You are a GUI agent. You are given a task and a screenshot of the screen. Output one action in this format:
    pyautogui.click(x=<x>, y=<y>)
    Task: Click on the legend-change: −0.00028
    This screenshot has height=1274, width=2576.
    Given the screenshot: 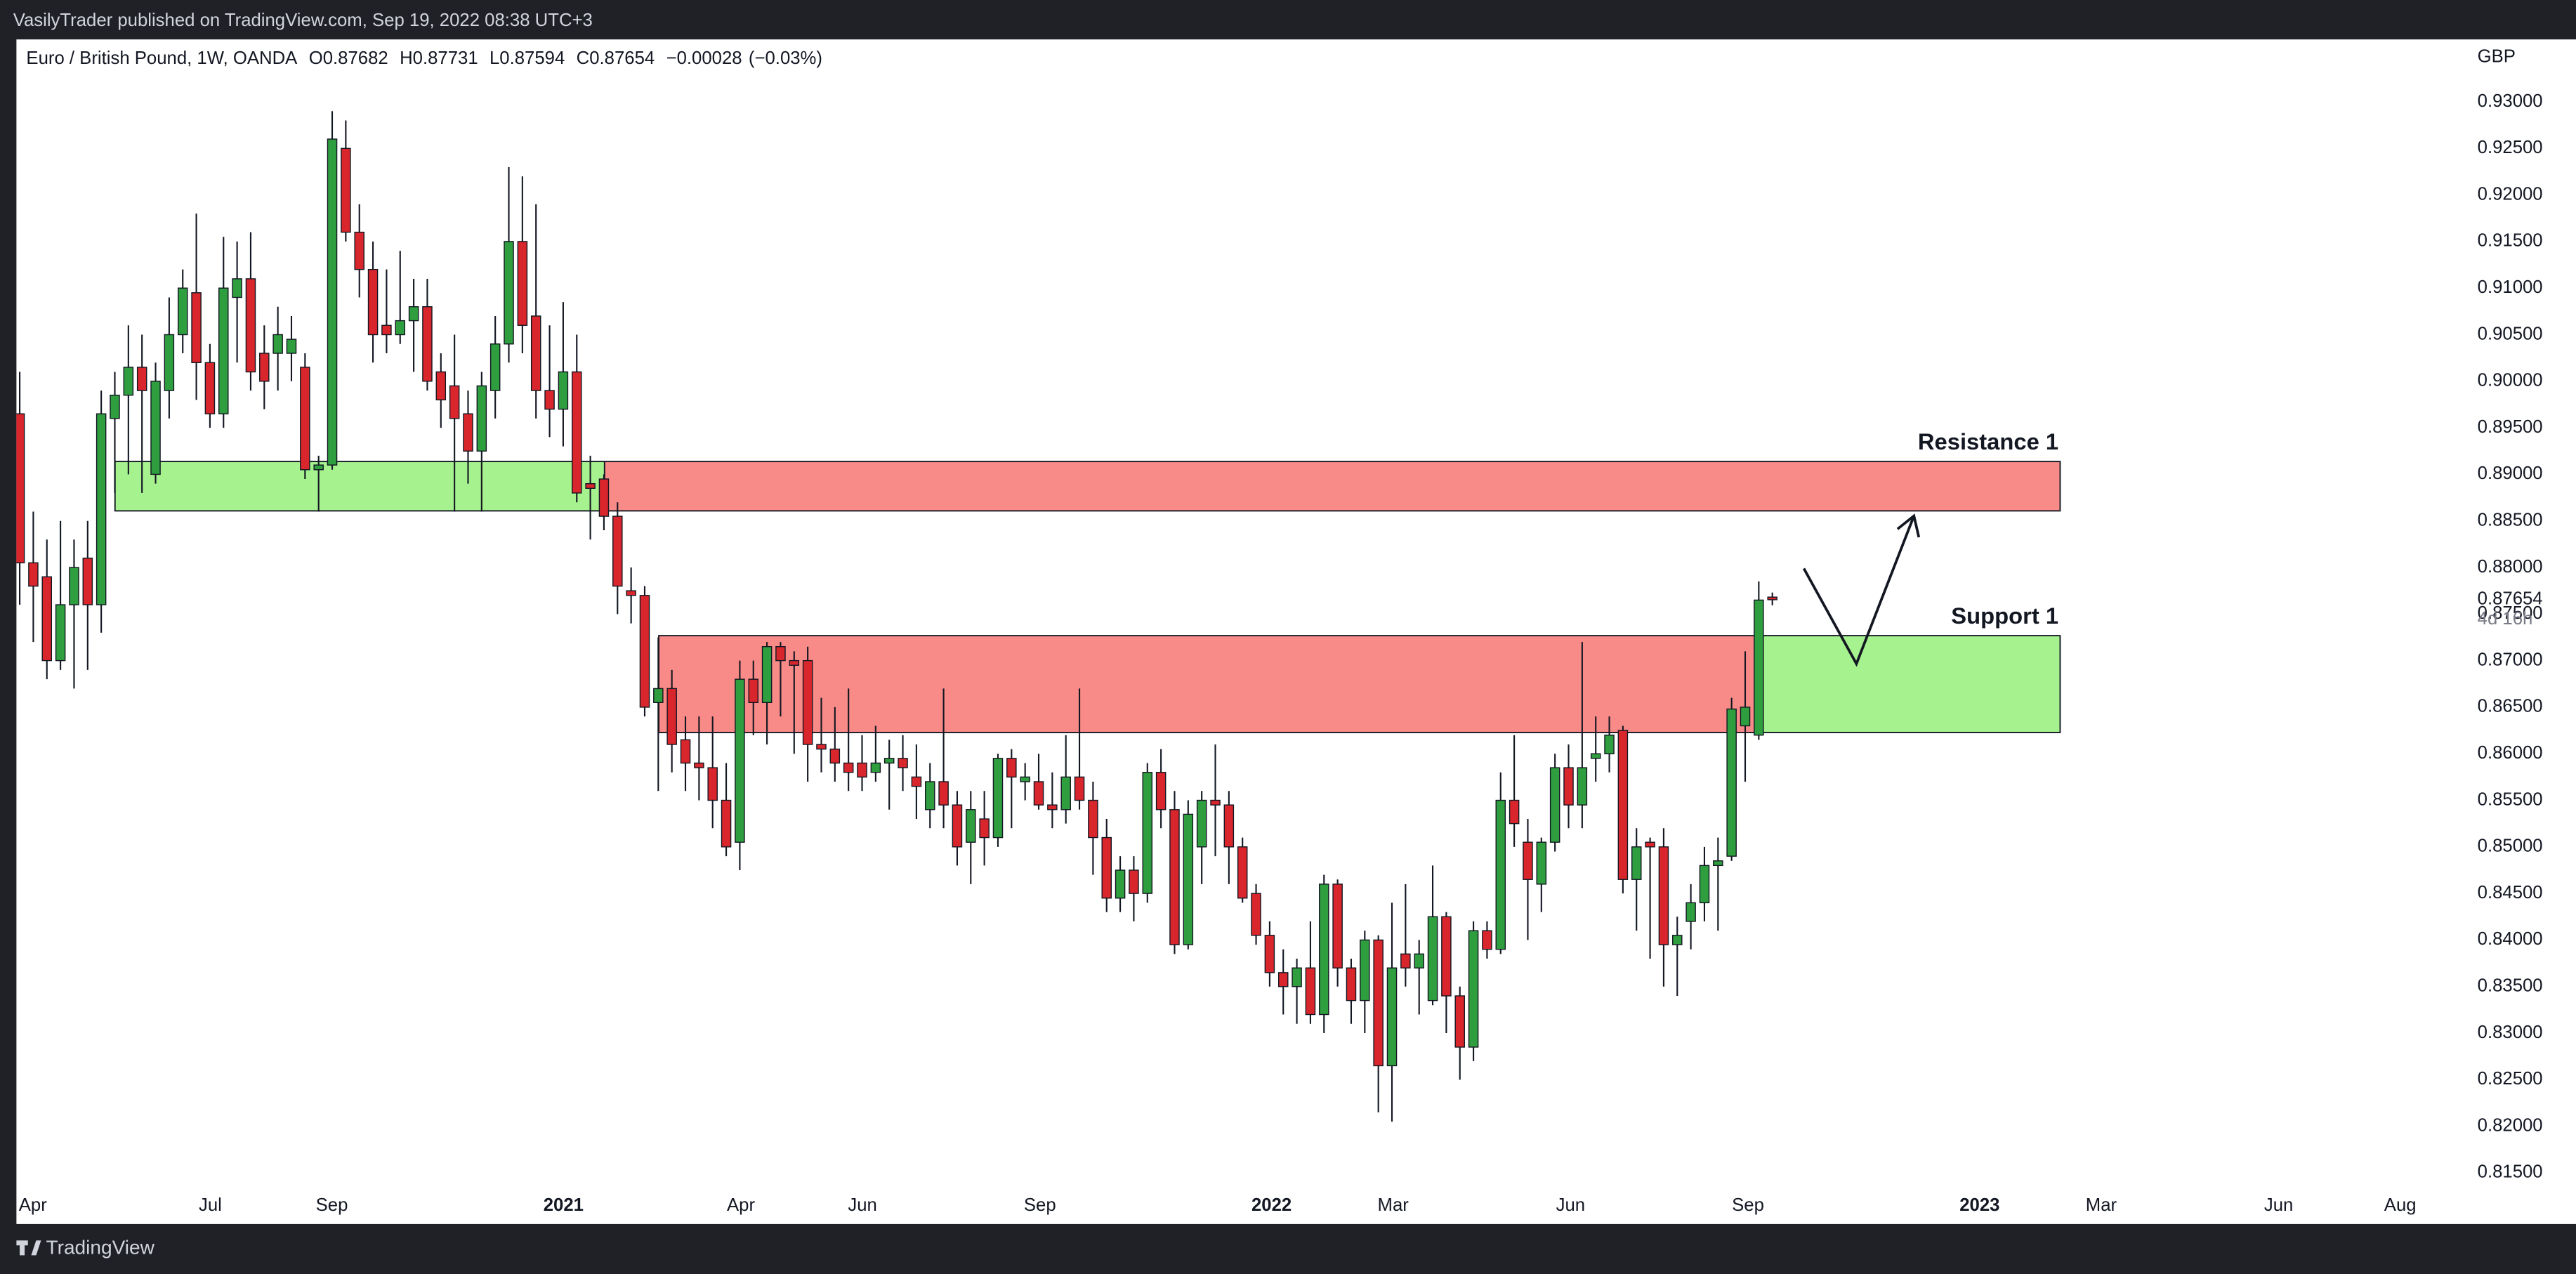 What is the action you would take?
    pyautogui.click(x=704, y=58)
    